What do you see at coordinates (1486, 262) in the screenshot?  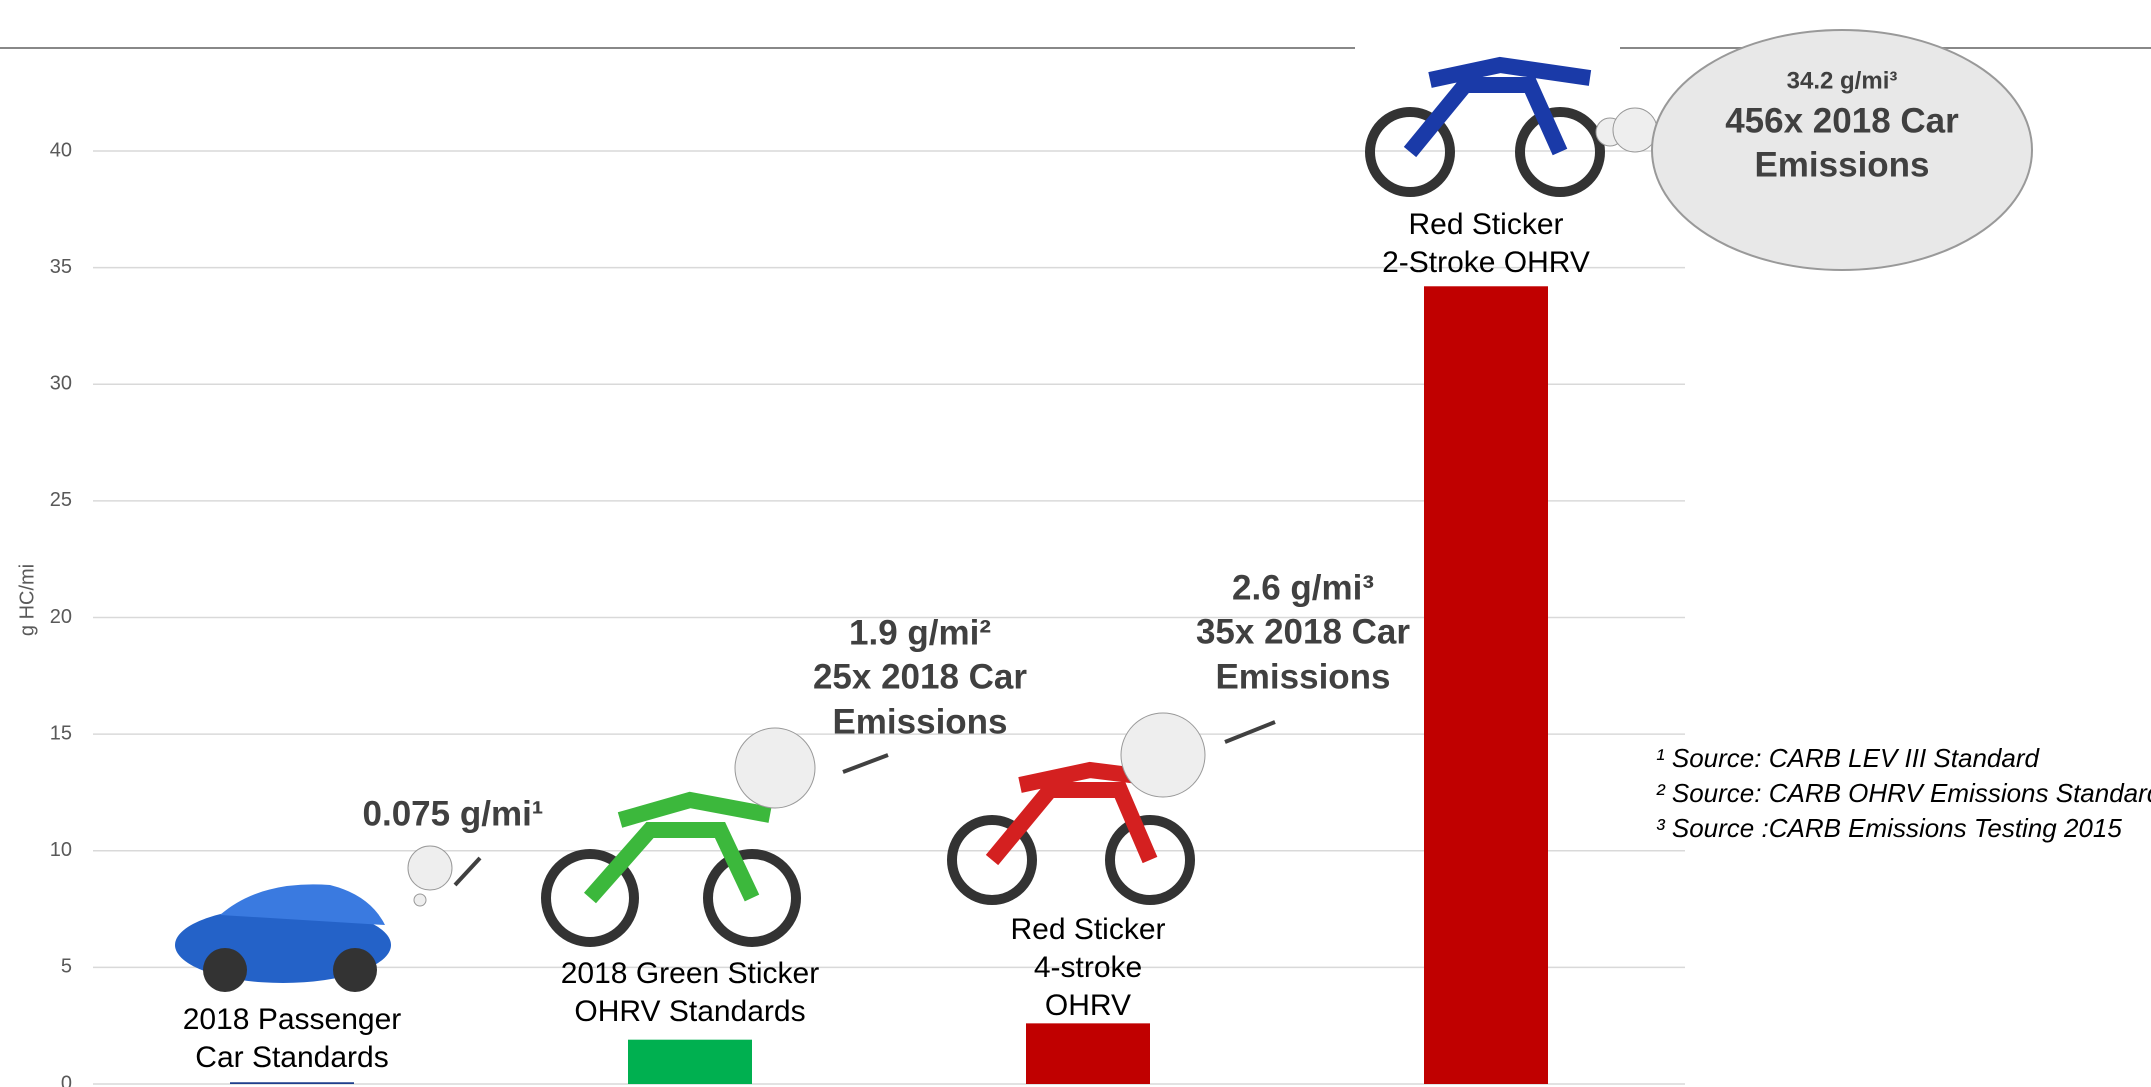 I see `x-category-label: 2-Stroke OHRV` at bounding box center [1486, 262].